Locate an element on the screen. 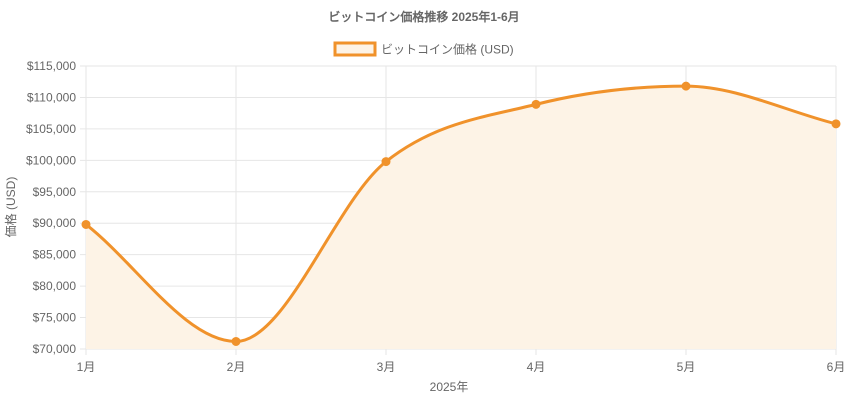 The width and height of the screenshot is (849, 400). x-tick-label: 1月 is located at coordinates (86, 367).